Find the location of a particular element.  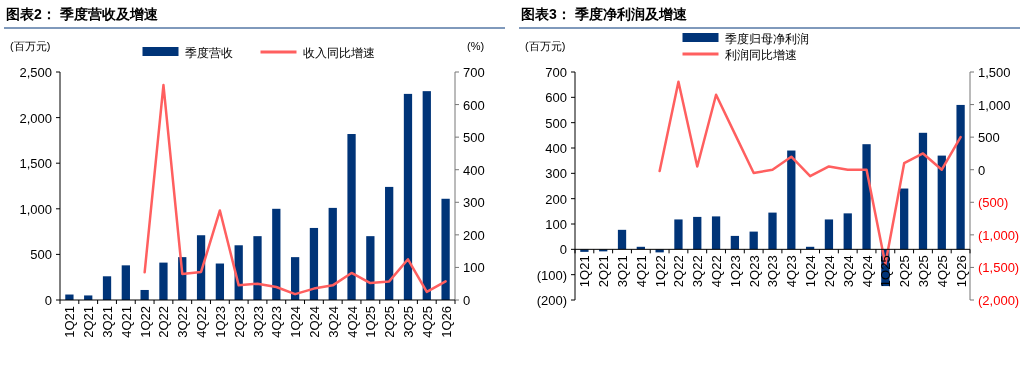

legend-label: 利润同比增速 is located at coordinates (760, 55).